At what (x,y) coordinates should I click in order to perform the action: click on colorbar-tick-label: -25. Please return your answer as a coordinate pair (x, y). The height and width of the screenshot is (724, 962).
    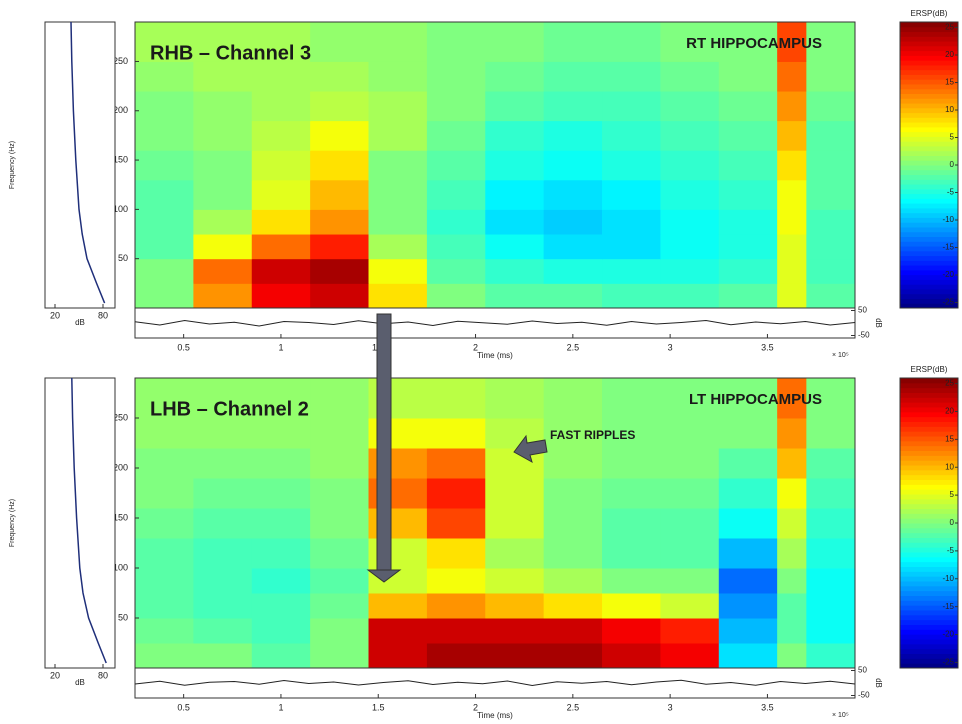
    Looking at the image, I should click on (948, 662).